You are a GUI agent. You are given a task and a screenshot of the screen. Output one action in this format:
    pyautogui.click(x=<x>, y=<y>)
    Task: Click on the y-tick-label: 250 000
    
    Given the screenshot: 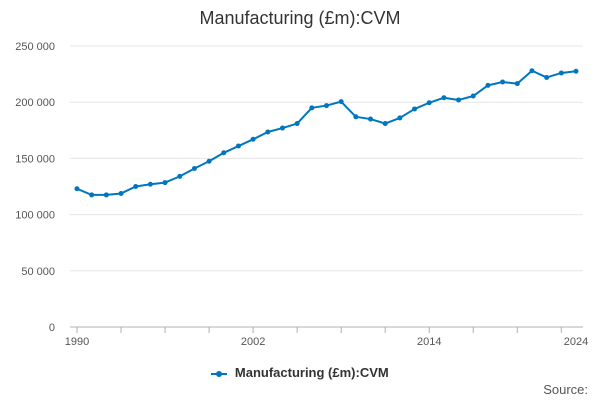 What is the action you would take?
    pyautogui.click(x=35, y=47)
    